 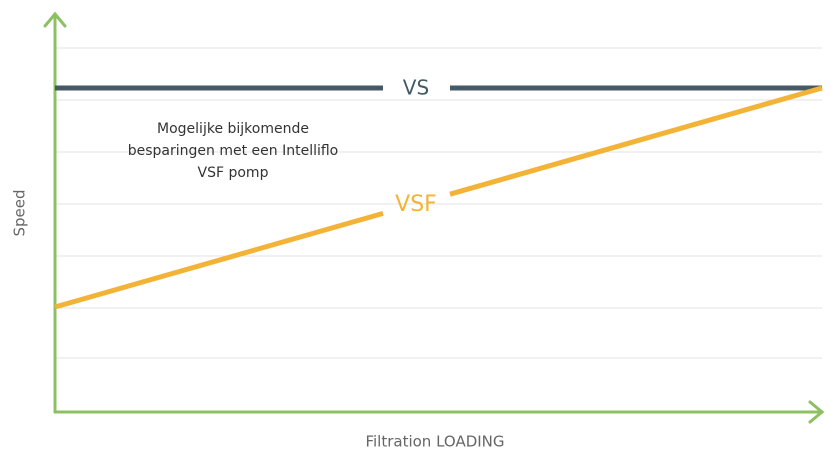 What do you see at coordinates (233, 173) in the screenshot?
I see `note-line: VSF pomp` at bounding box center [233, 173].